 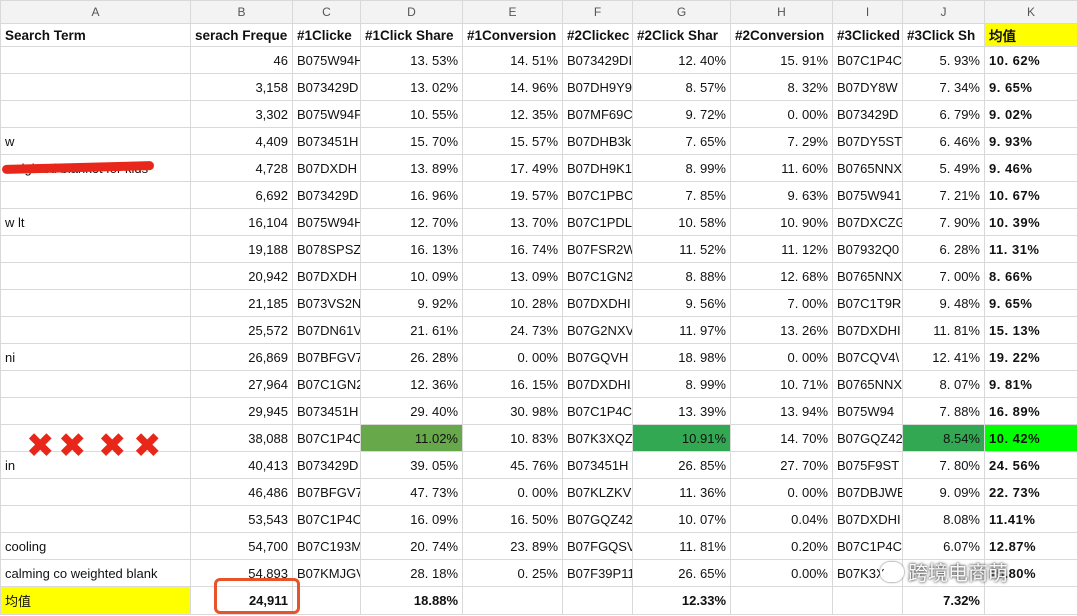 What do you see at coordinates (597, 546) in the screenshot?
I see `cell-a2: B07FGQSV` at bounding box center [597, 546].